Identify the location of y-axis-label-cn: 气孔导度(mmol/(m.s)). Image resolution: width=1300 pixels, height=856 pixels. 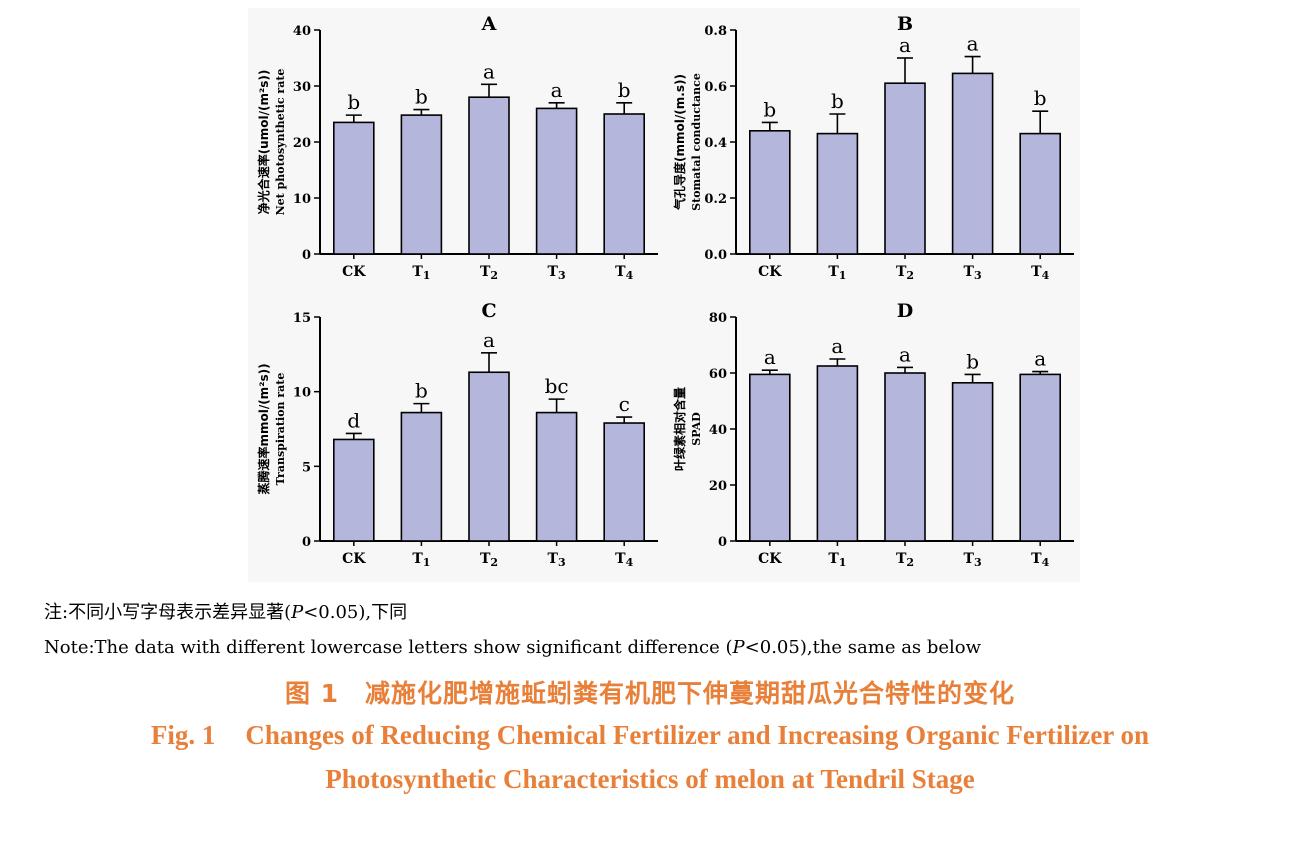
(679, 142).